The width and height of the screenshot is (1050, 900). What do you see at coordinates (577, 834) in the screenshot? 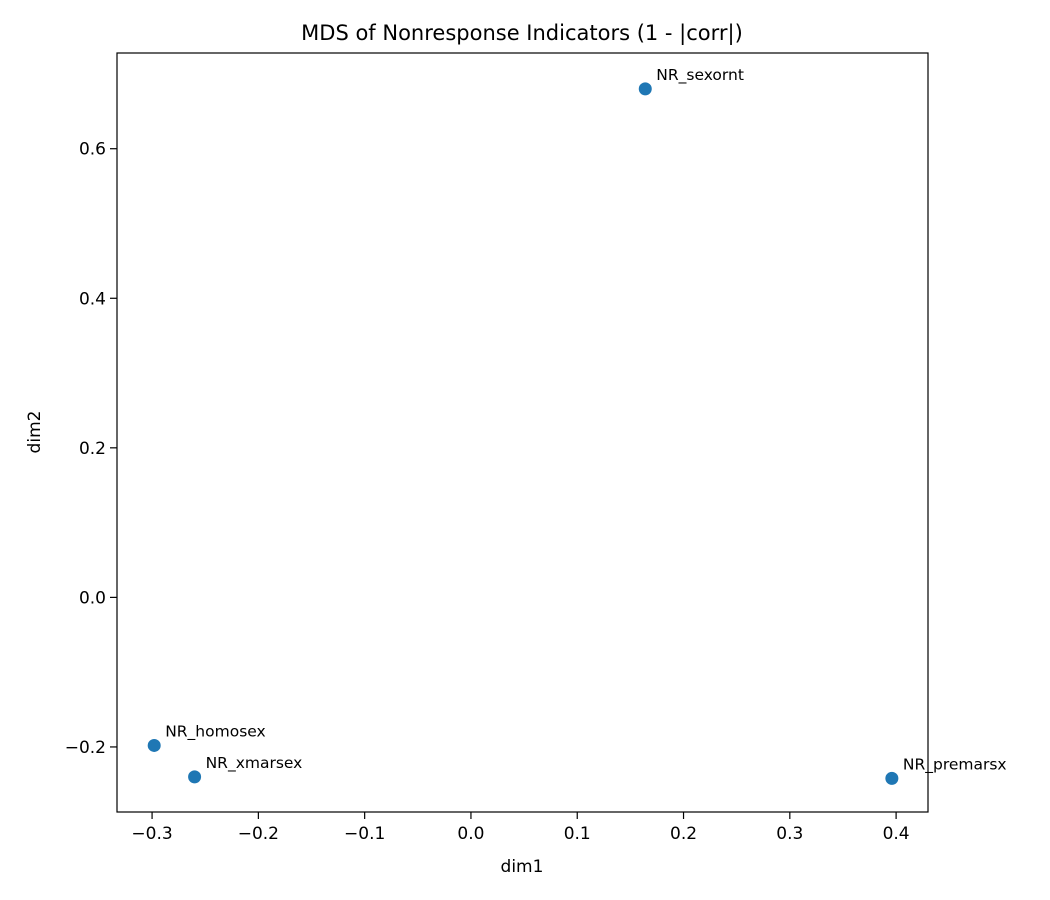
I see `x-tick-label: 0.1` at bounding box center [577, 834].